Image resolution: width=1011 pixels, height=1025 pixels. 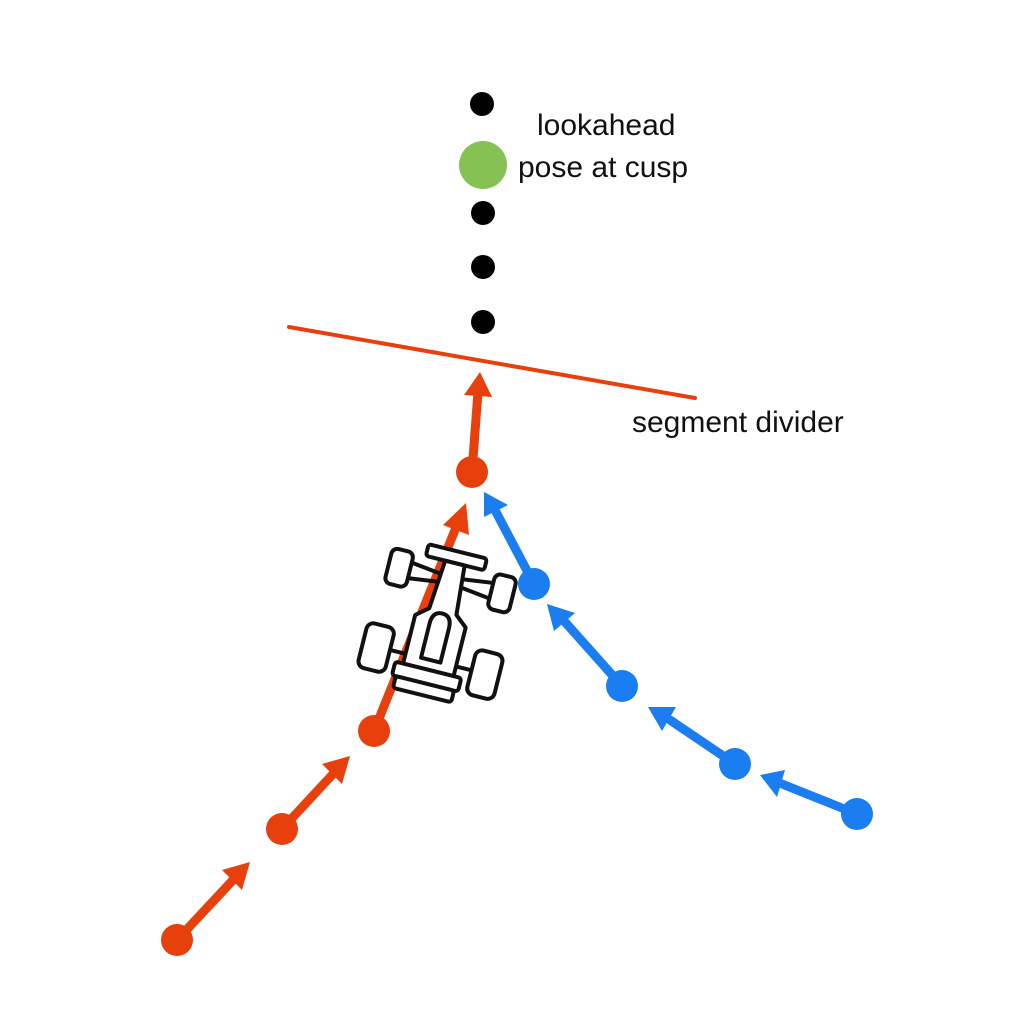 I want to click on rear-right-connector, so click(x=463, y=668).